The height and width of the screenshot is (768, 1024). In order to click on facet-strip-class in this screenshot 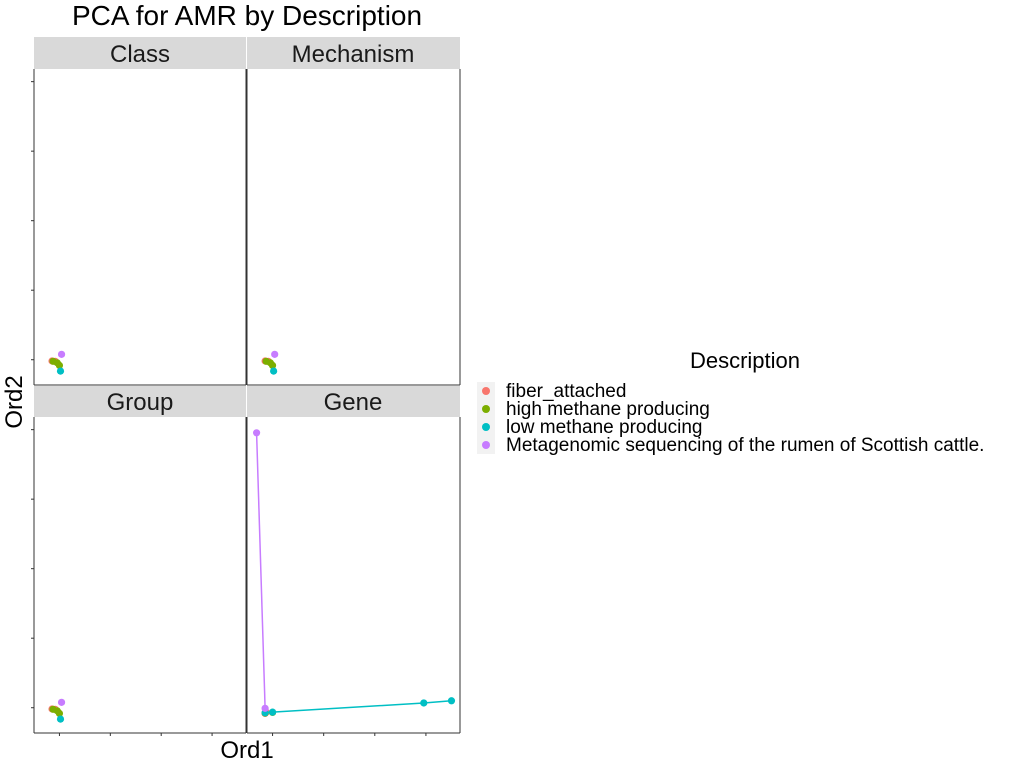, I will do `click(140, 53)`.